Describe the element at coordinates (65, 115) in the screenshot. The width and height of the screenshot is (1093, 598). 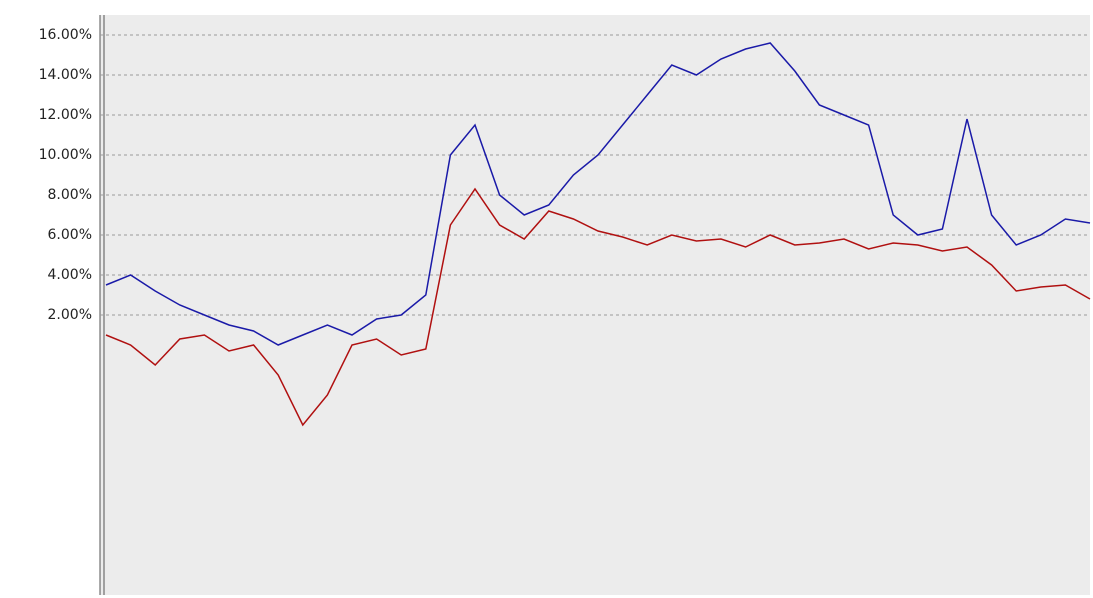
I see `y-tick-label: 12.00%` at that location.